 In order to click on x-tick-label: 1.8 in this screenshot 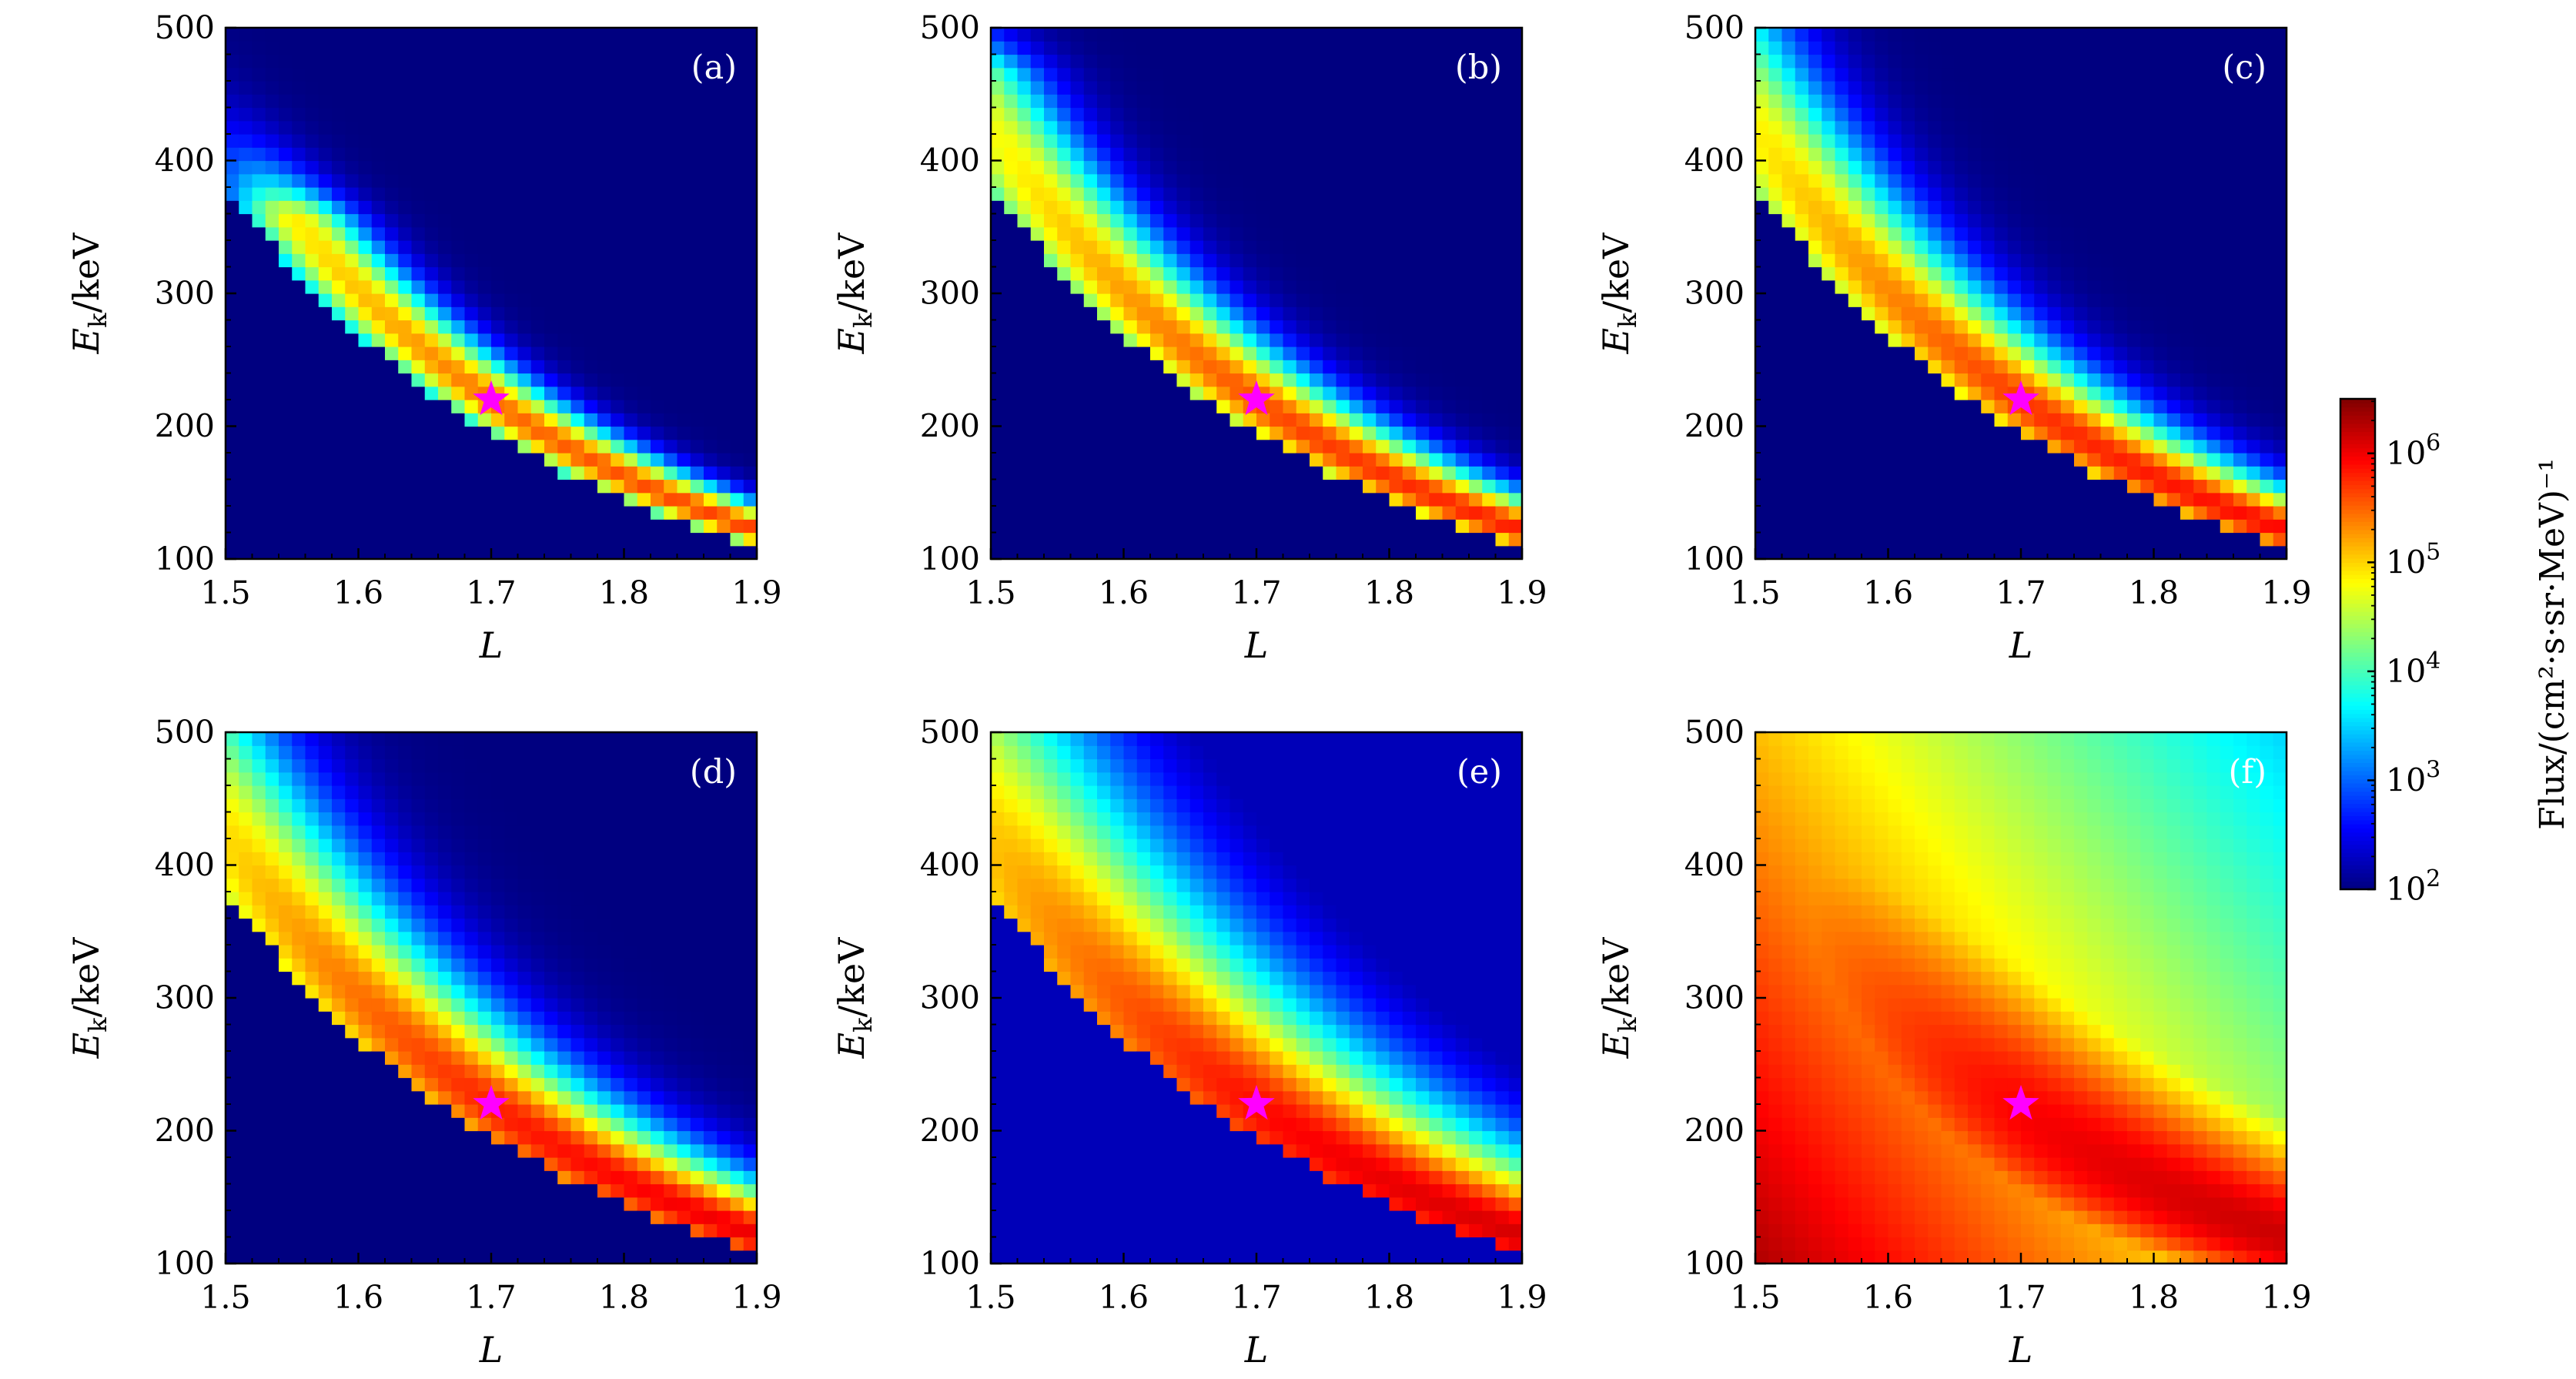, I will do `click(1389, 592)`.